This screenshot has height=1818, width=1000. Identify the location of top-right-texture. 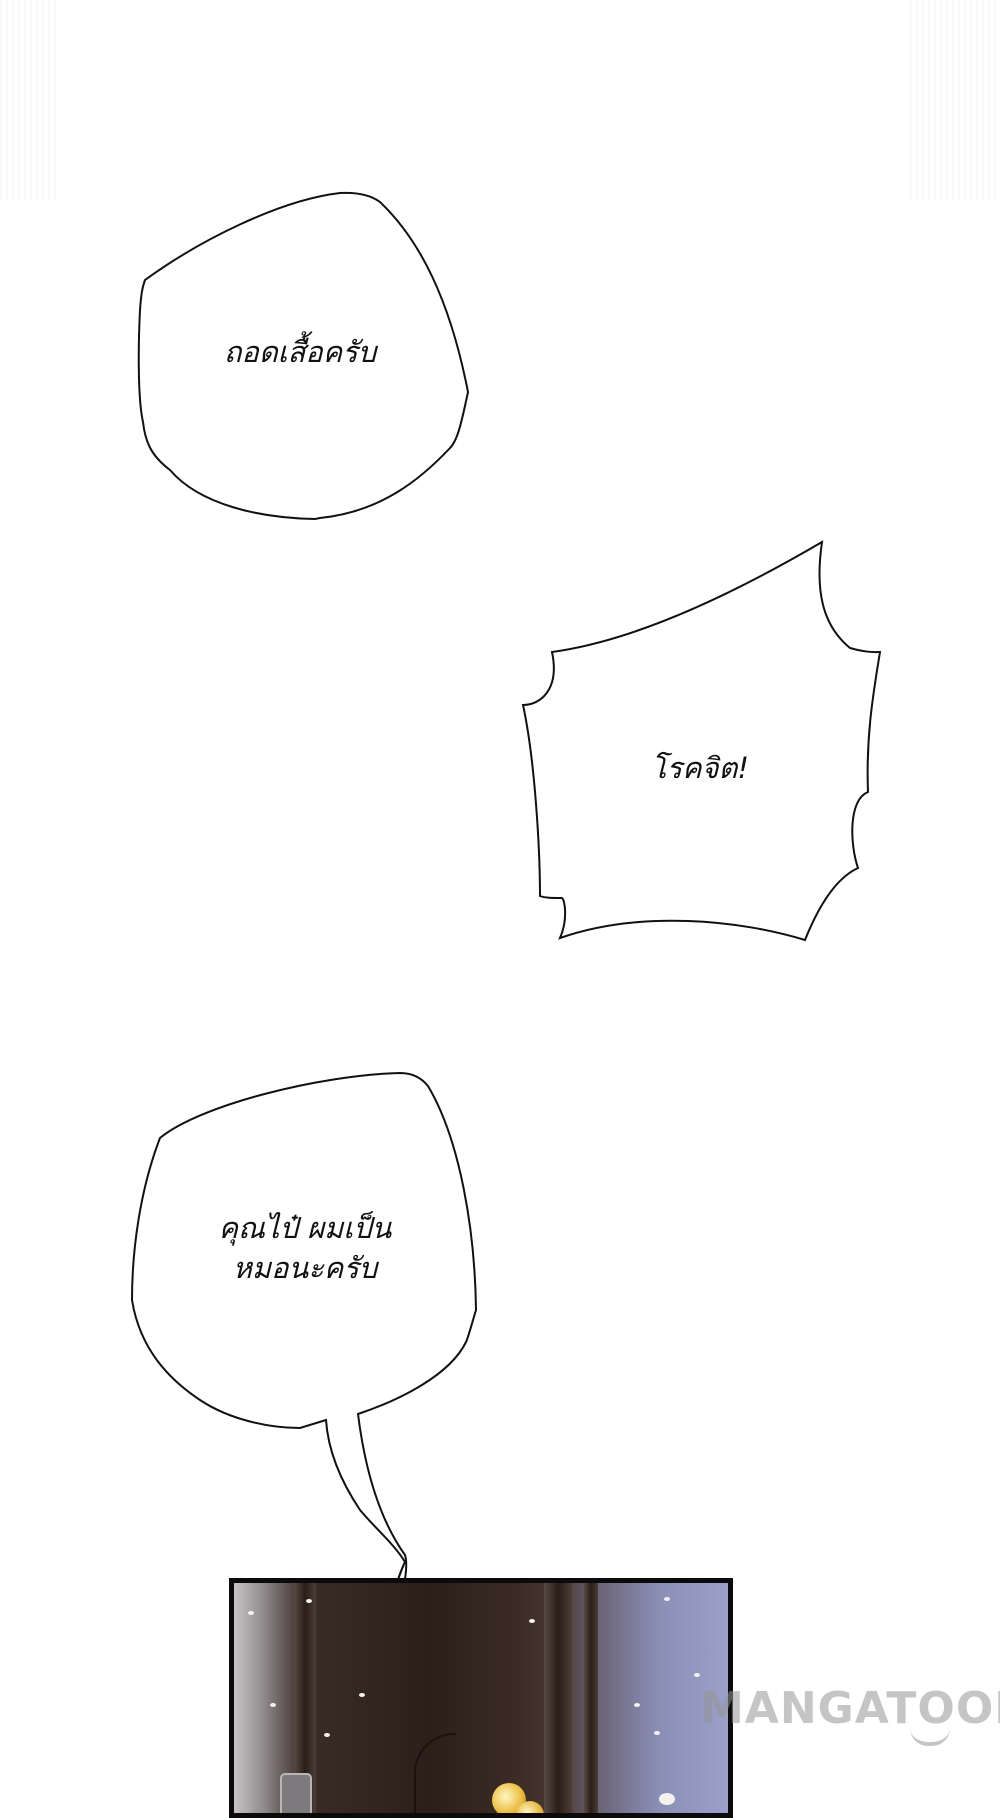
(955, 100).